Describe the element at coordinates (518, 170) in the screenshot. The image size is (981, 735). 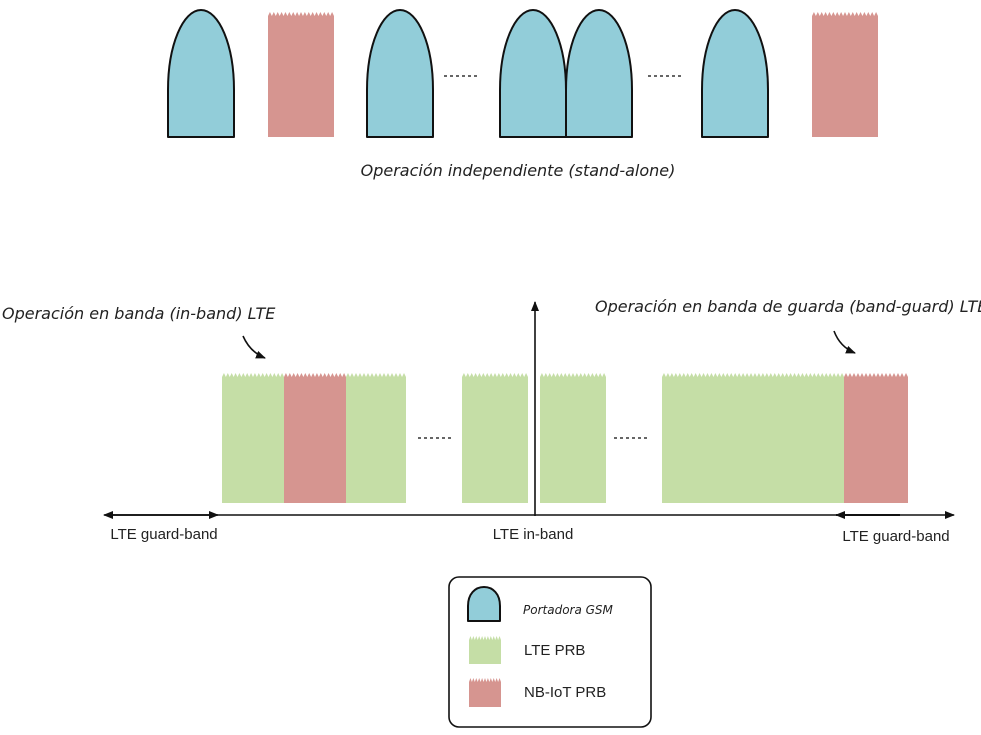
I see `standalone-caption: Operación independiente (stand-alone)` at that location.